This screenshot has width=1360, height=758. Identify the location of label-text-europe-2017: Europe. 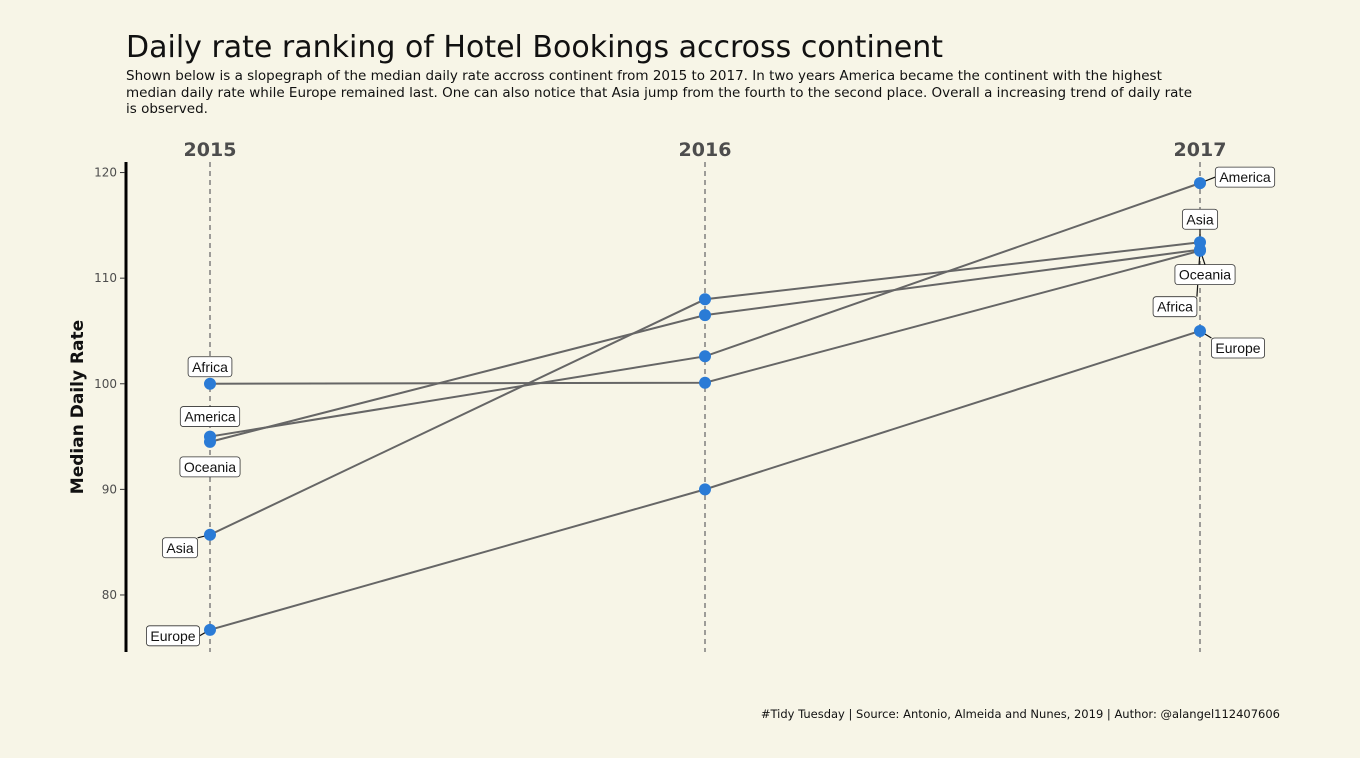
(1237, 348).